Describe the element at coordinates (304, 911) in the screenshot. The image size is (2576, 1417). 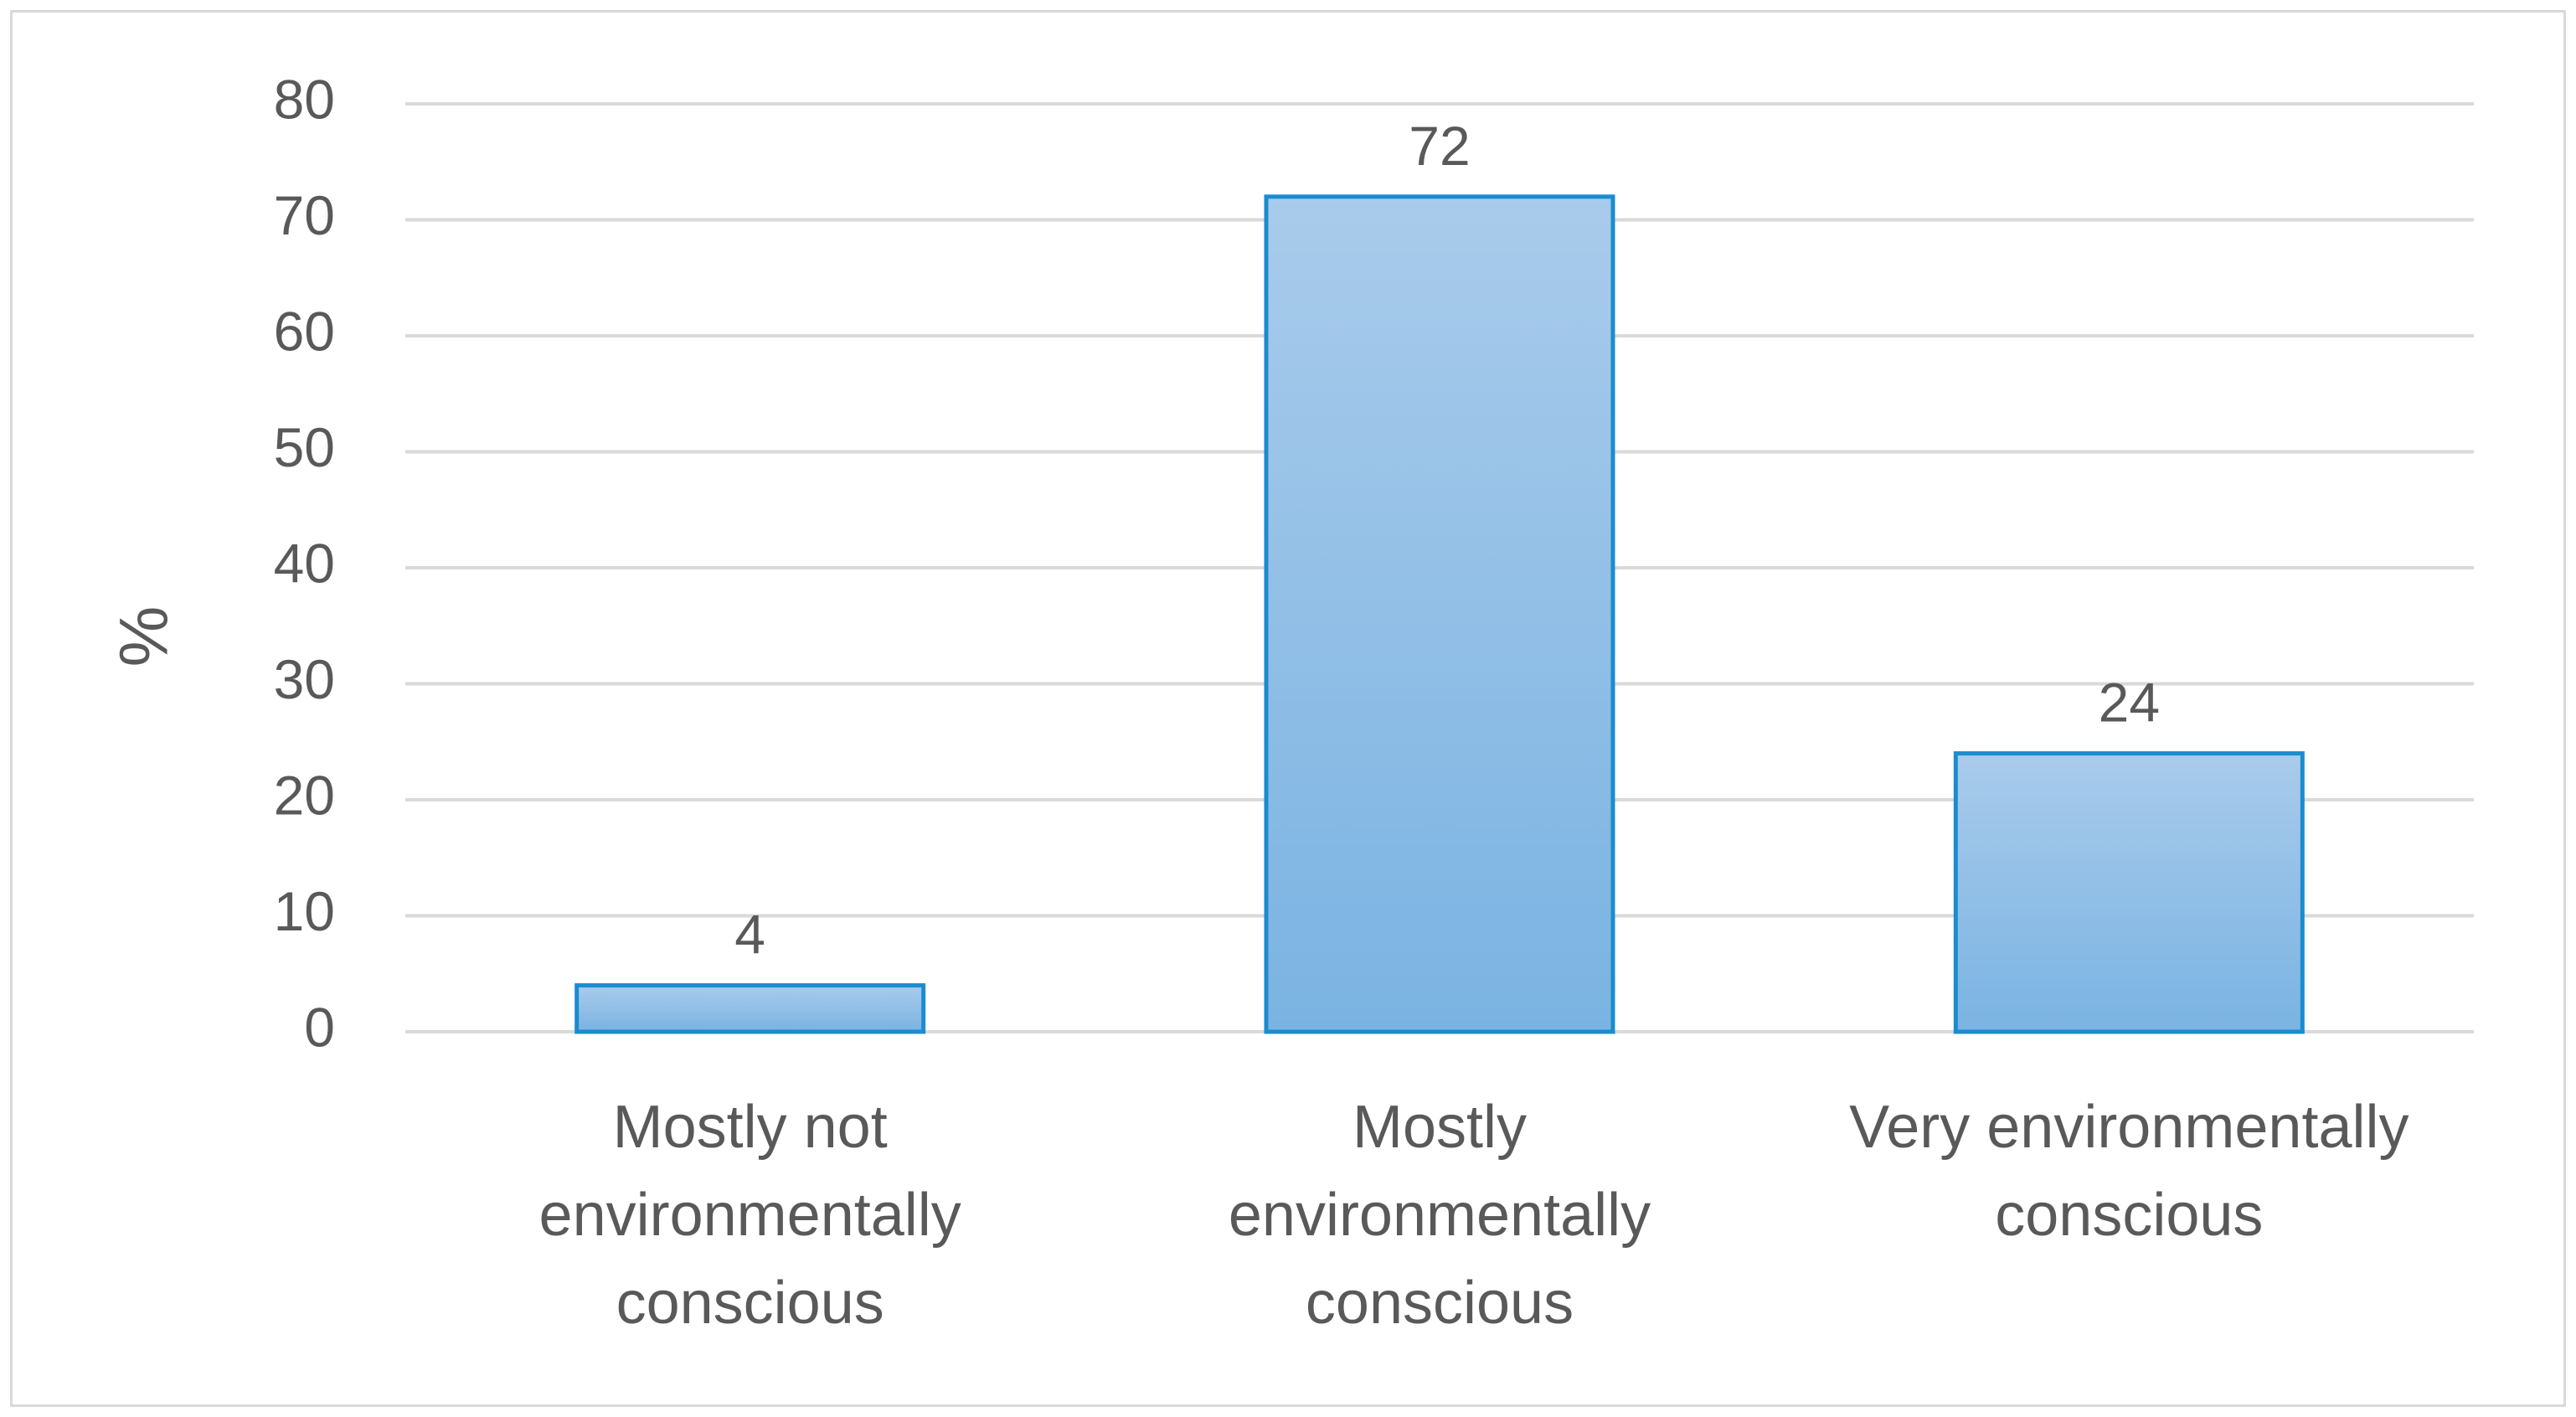
I see `y-tick-label: 10` at that location.